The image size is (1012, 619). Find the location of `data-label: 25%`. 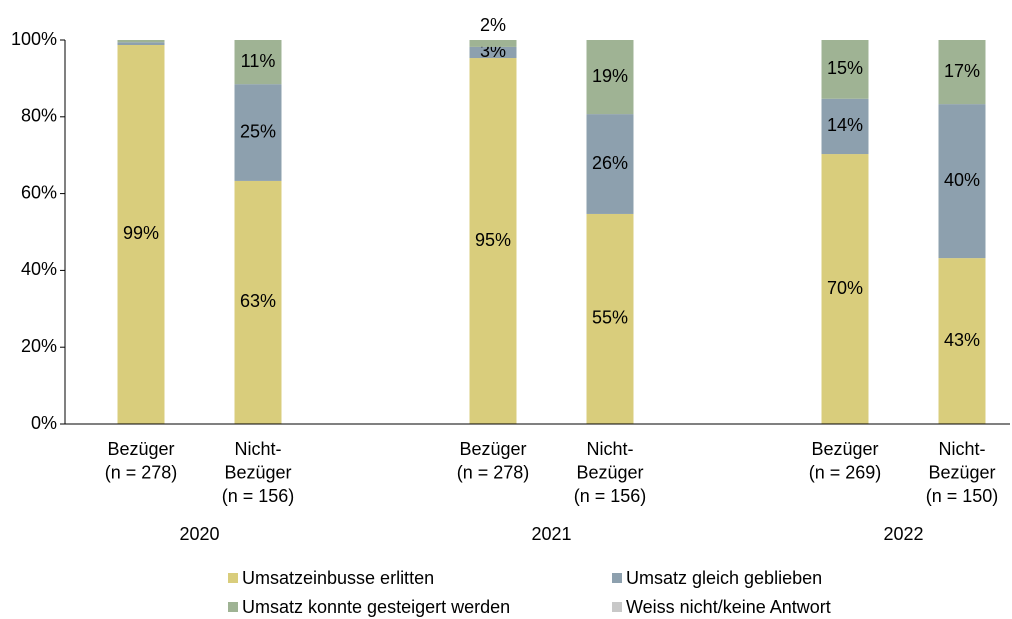

data-label: 25% is located at coordinates (258, 131).